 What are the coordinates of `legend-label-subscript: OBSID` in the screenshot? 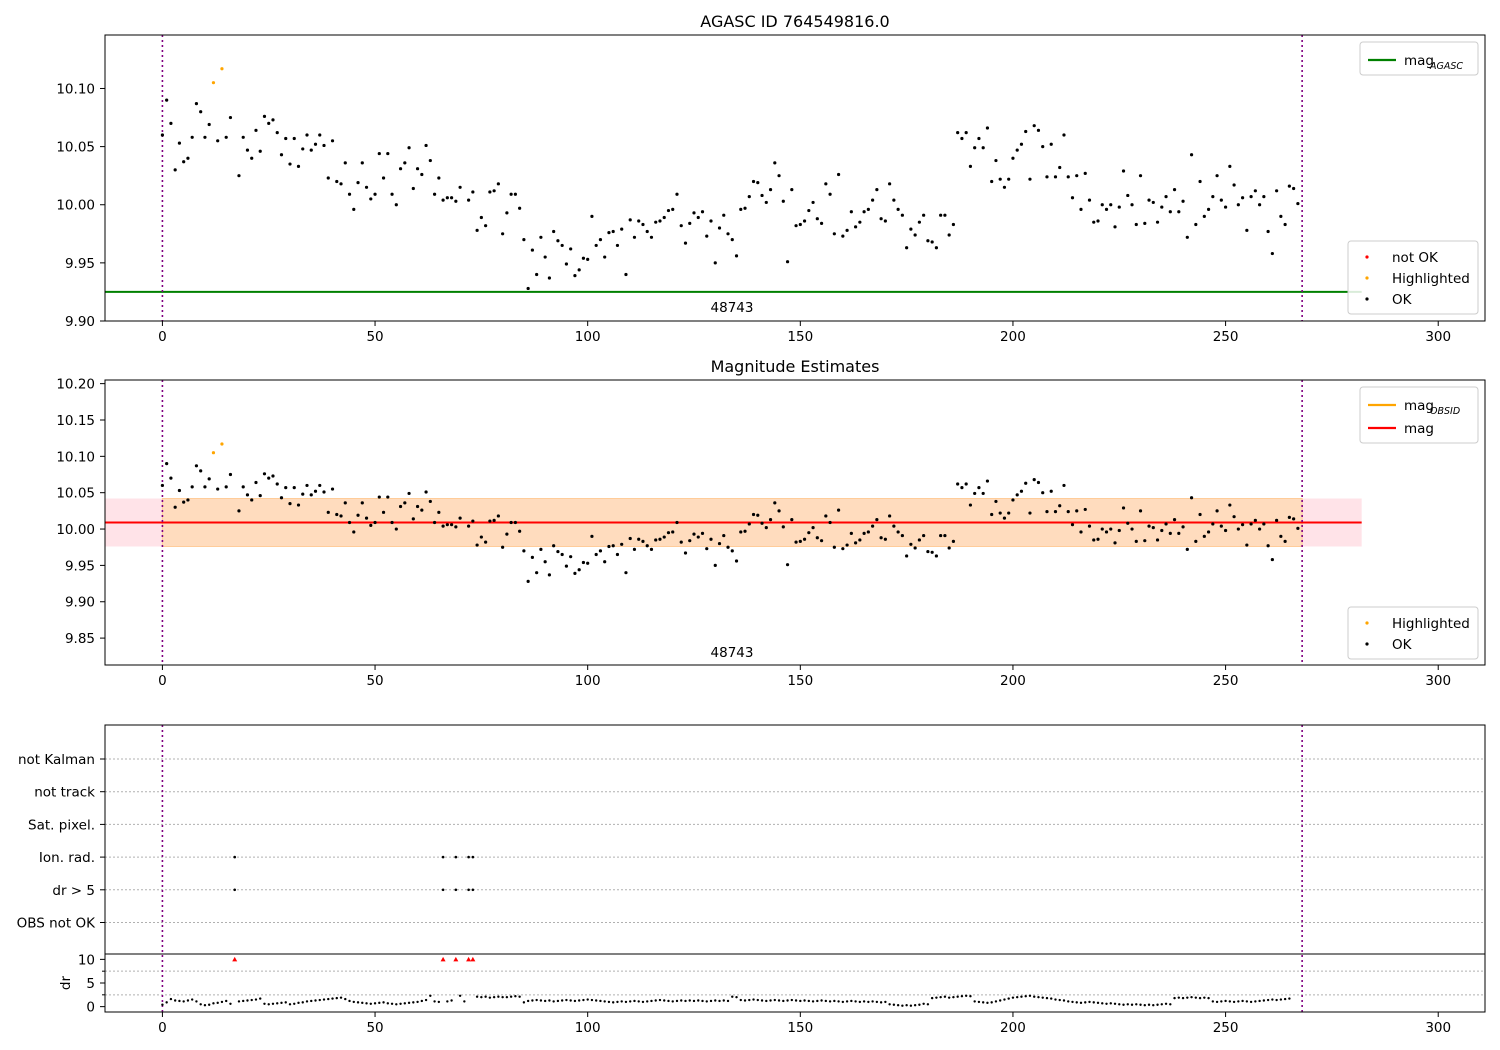 It's located at (1445, 411).